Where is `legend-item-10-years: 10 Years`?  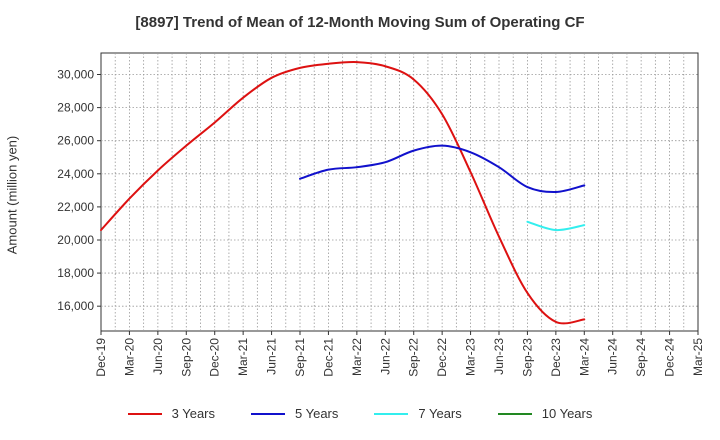 legend-item-10-years: 10 Years is located at coordinates (545, 413).